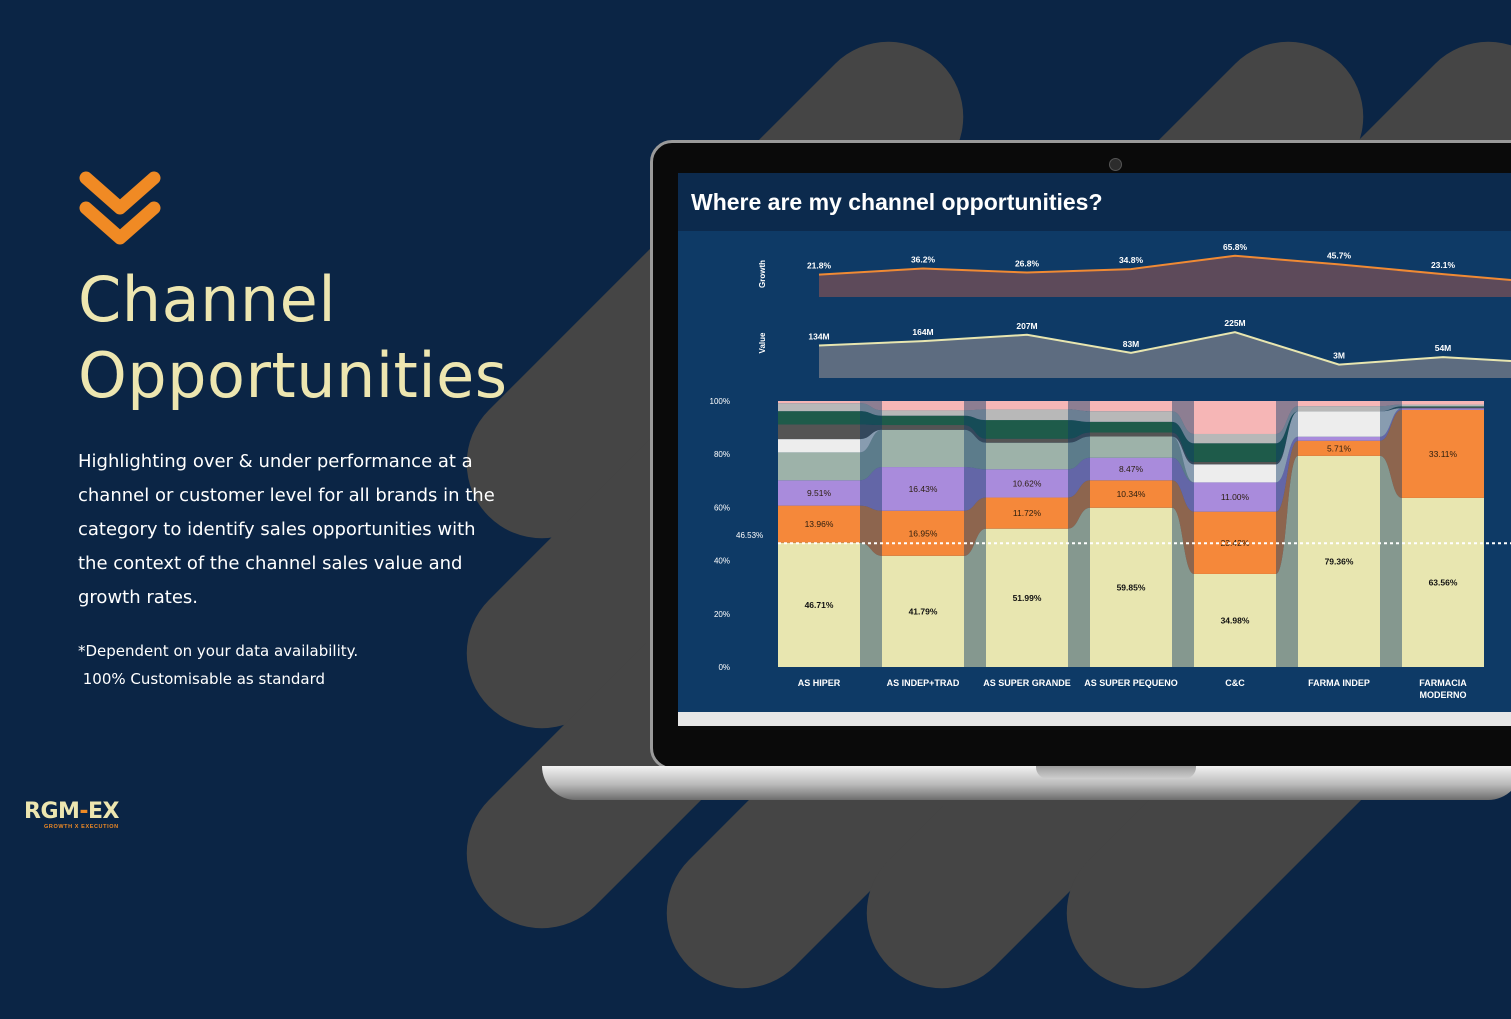 This screenshot has height=1019, width=1511. Describe the element at coordinates (1164, 348) in the screenshot. I see `value-line` at that location.